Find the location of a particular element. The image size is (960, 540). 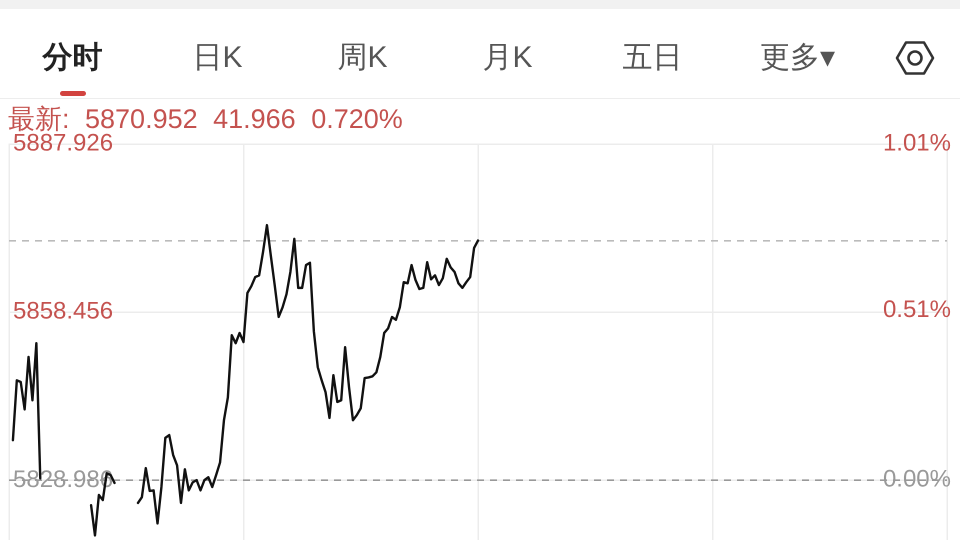

y-tick-label: 5858.456 is located at coordinates (63, 311).